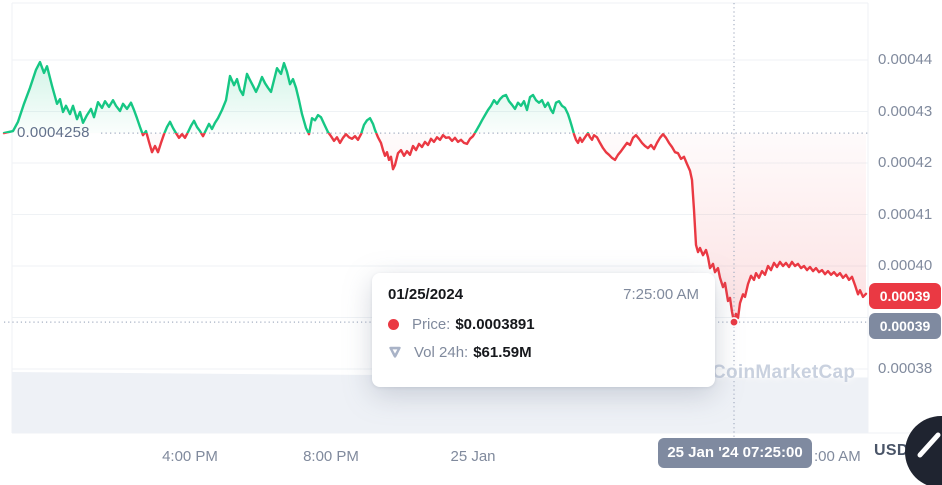  What do you see at coordinates (495, 324) in the screenshot?
I see `tooltip-price-value: $0.0003891` at bounding box center [495, 324].